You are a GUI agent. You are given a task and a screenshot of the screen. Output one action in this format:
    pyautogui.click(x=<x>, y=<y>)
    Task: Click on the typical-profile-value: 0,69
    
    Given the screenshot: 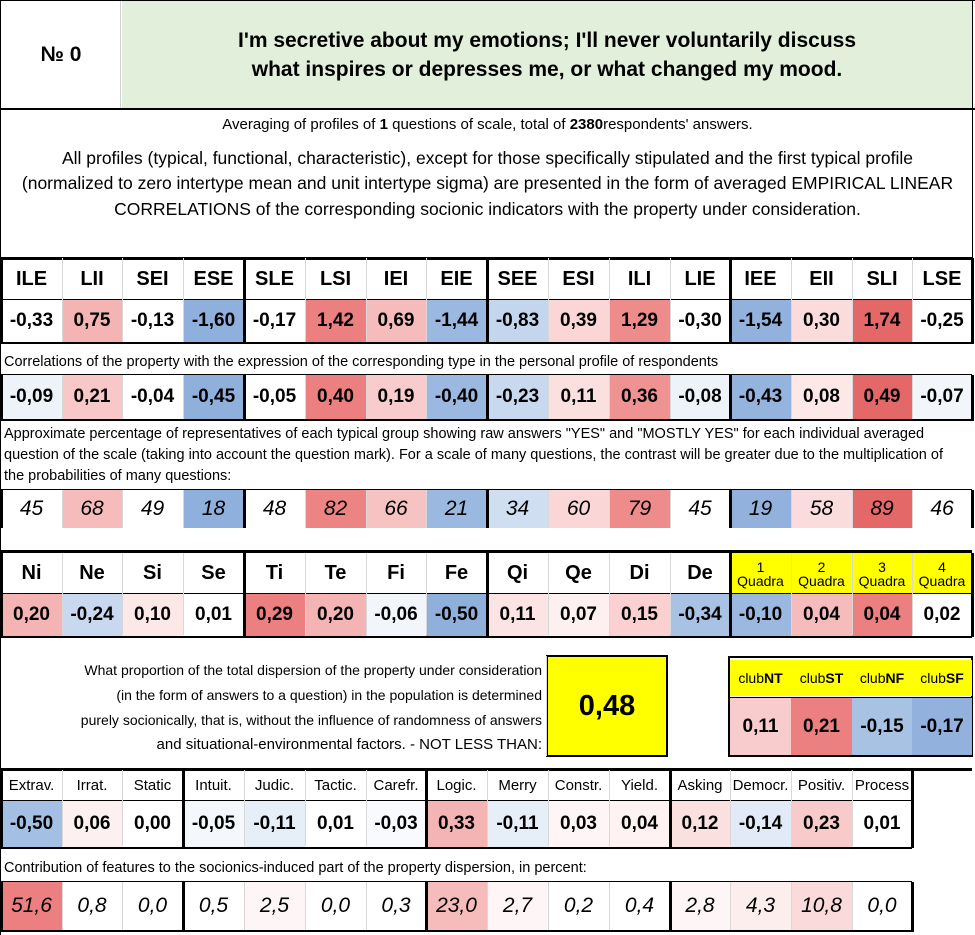 What is the action you would take?
    pyautogui.click(x=396, y=321)
    